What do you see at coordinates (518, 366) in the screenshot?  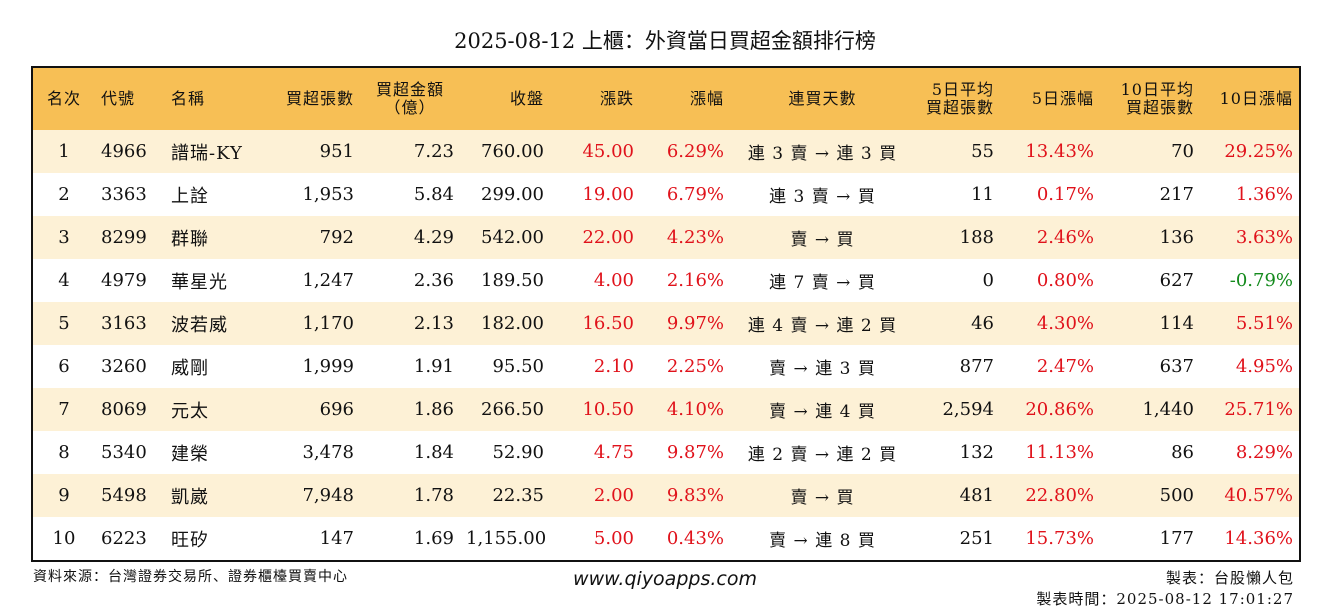 I see `cell-close: 95.50` at bounding box center [518, 366].